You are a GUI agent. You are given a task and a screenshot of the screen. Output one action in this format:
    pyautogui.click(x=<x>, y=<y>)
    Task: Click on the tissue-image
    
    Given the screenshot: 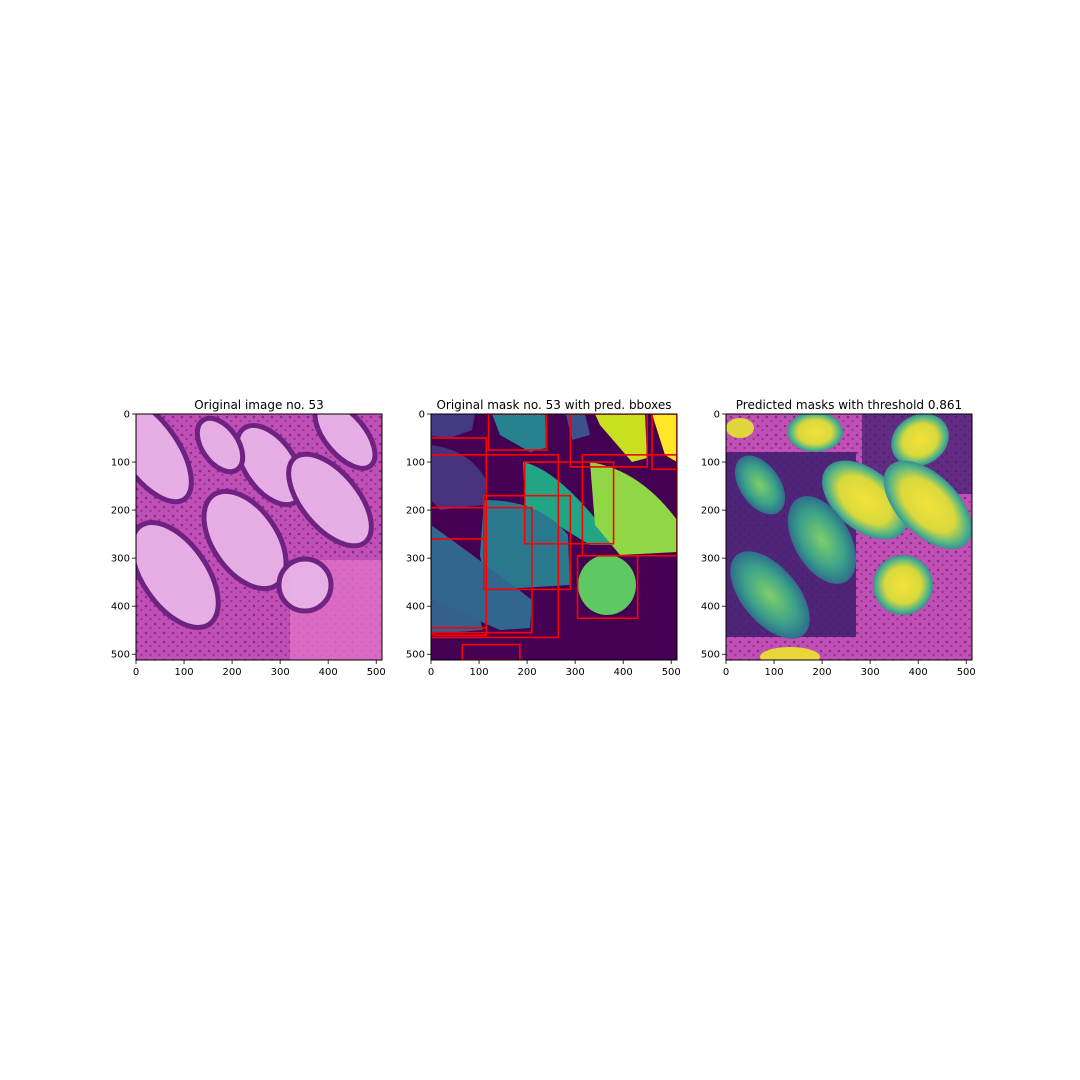 What is the action you would take?
    pyautogui.click(x=240, y=522)
    